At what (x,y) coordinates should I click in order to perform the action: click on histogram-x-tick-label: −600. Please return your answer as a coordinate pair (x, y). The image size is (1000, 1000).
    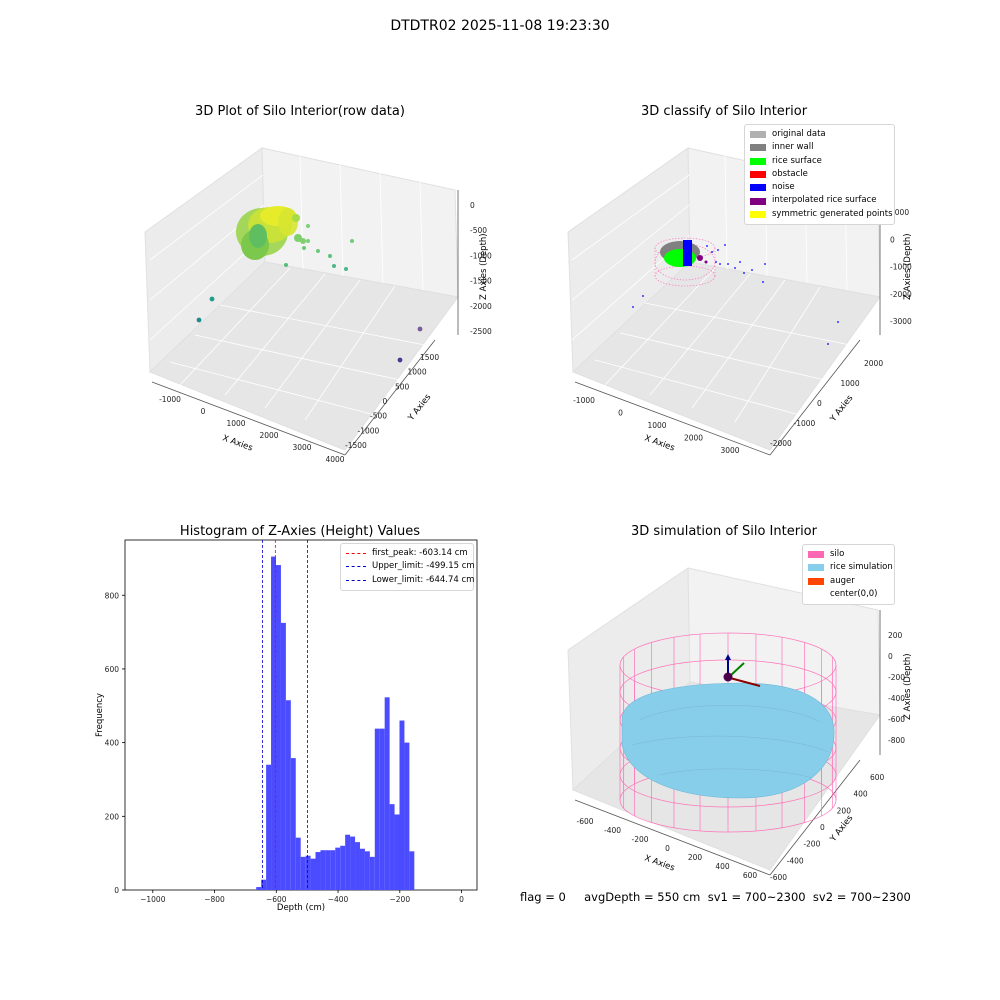
    Looking at the image, I should click on (276, 899).